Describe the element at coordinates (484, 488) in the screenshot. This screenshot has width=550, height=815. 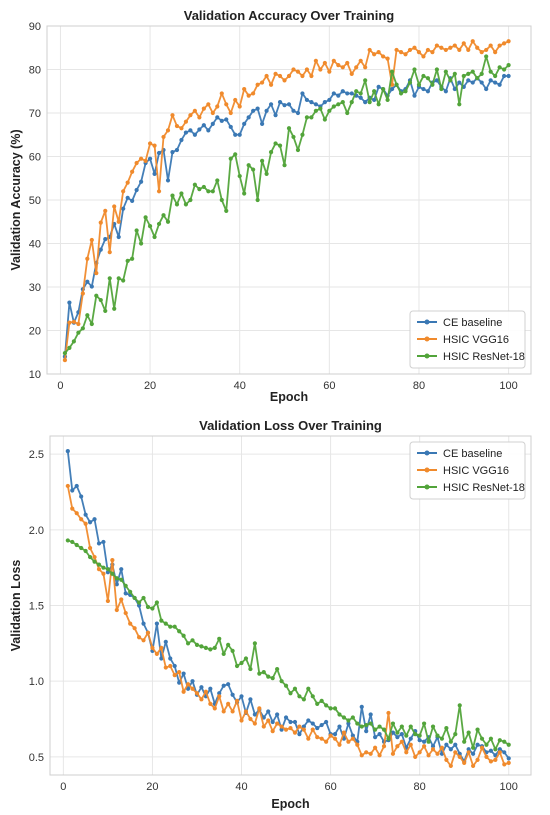
I see `legend-label: HSIC ResNet-18` at that location.